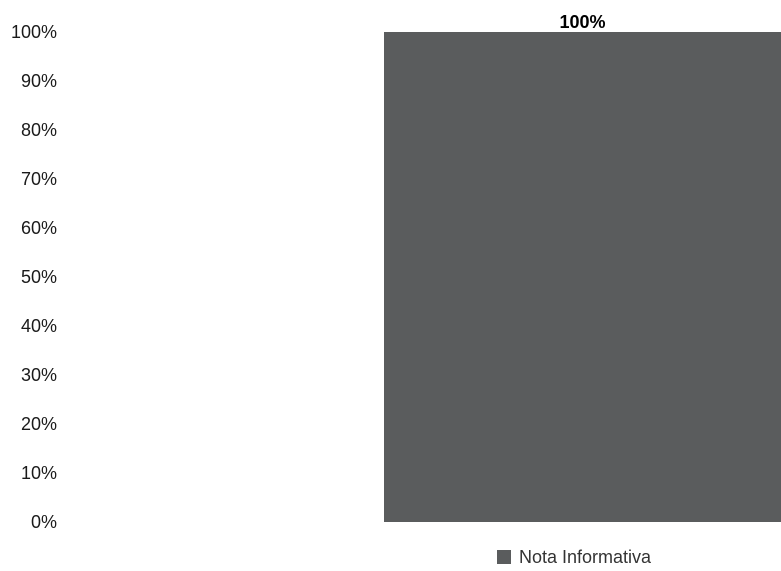 The height and width of the screenshot is (571, 781). What do you see at coordinates (39, 473) in the screenshot?
I see `y-tick-label: 10%` at bounding box center [39, 473].